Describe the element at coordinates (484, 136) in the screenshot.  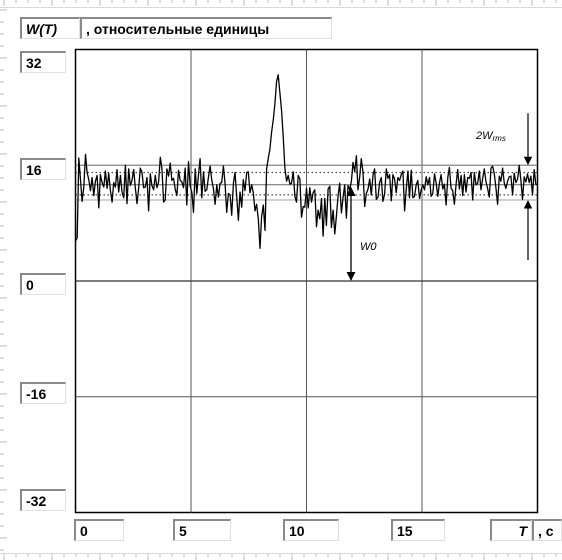
I see `rms-label-main: 2W` at that location.